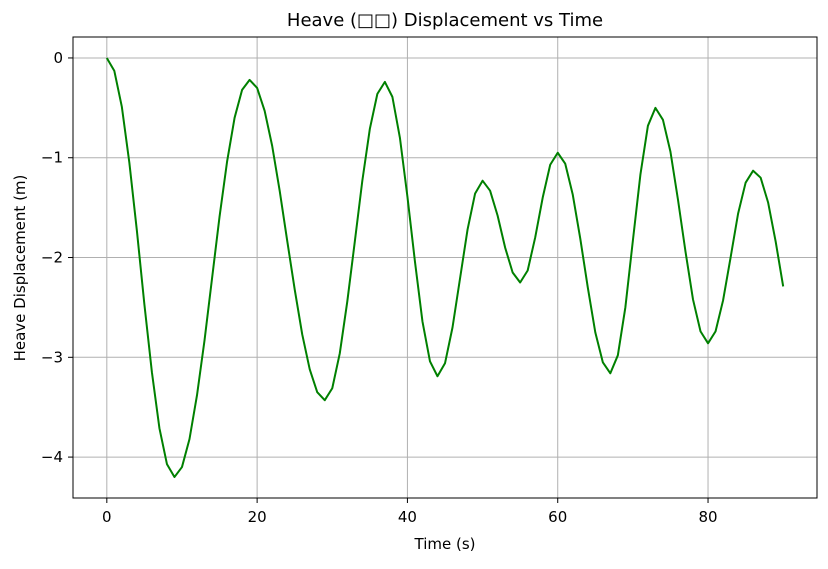 The width and height of the screenshot is (828, 569). Describe the element at coordinates (445, 20) in the screenshot. I see `chart-title: Heave (□□) Displacement vs Time` at that location.